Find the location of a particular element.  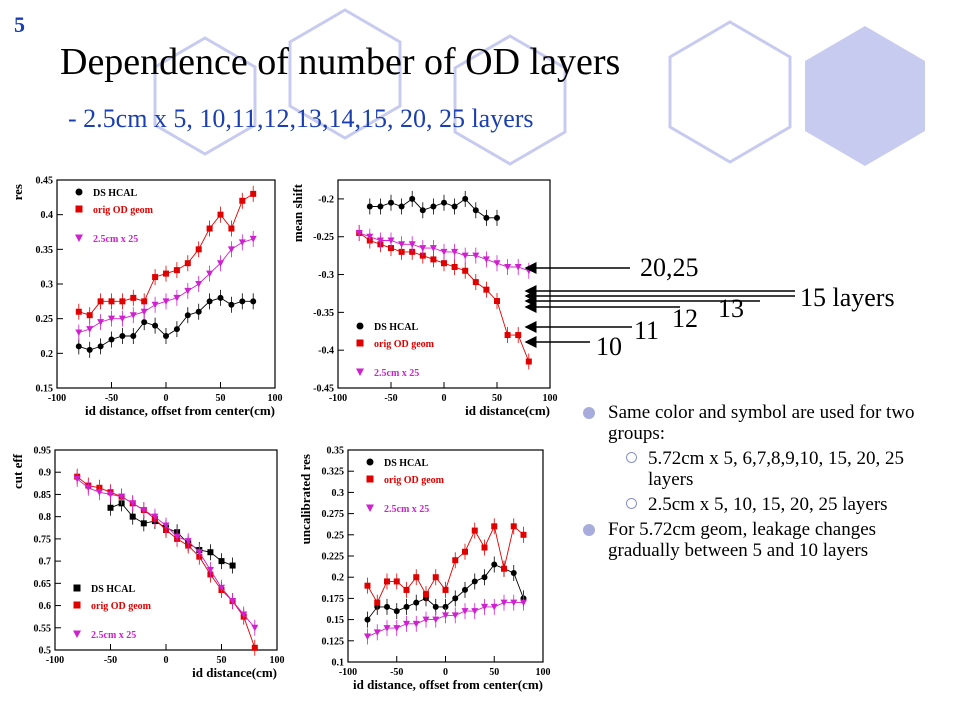

y-tick-label: 0.8 is located at coordinates (45, 517).